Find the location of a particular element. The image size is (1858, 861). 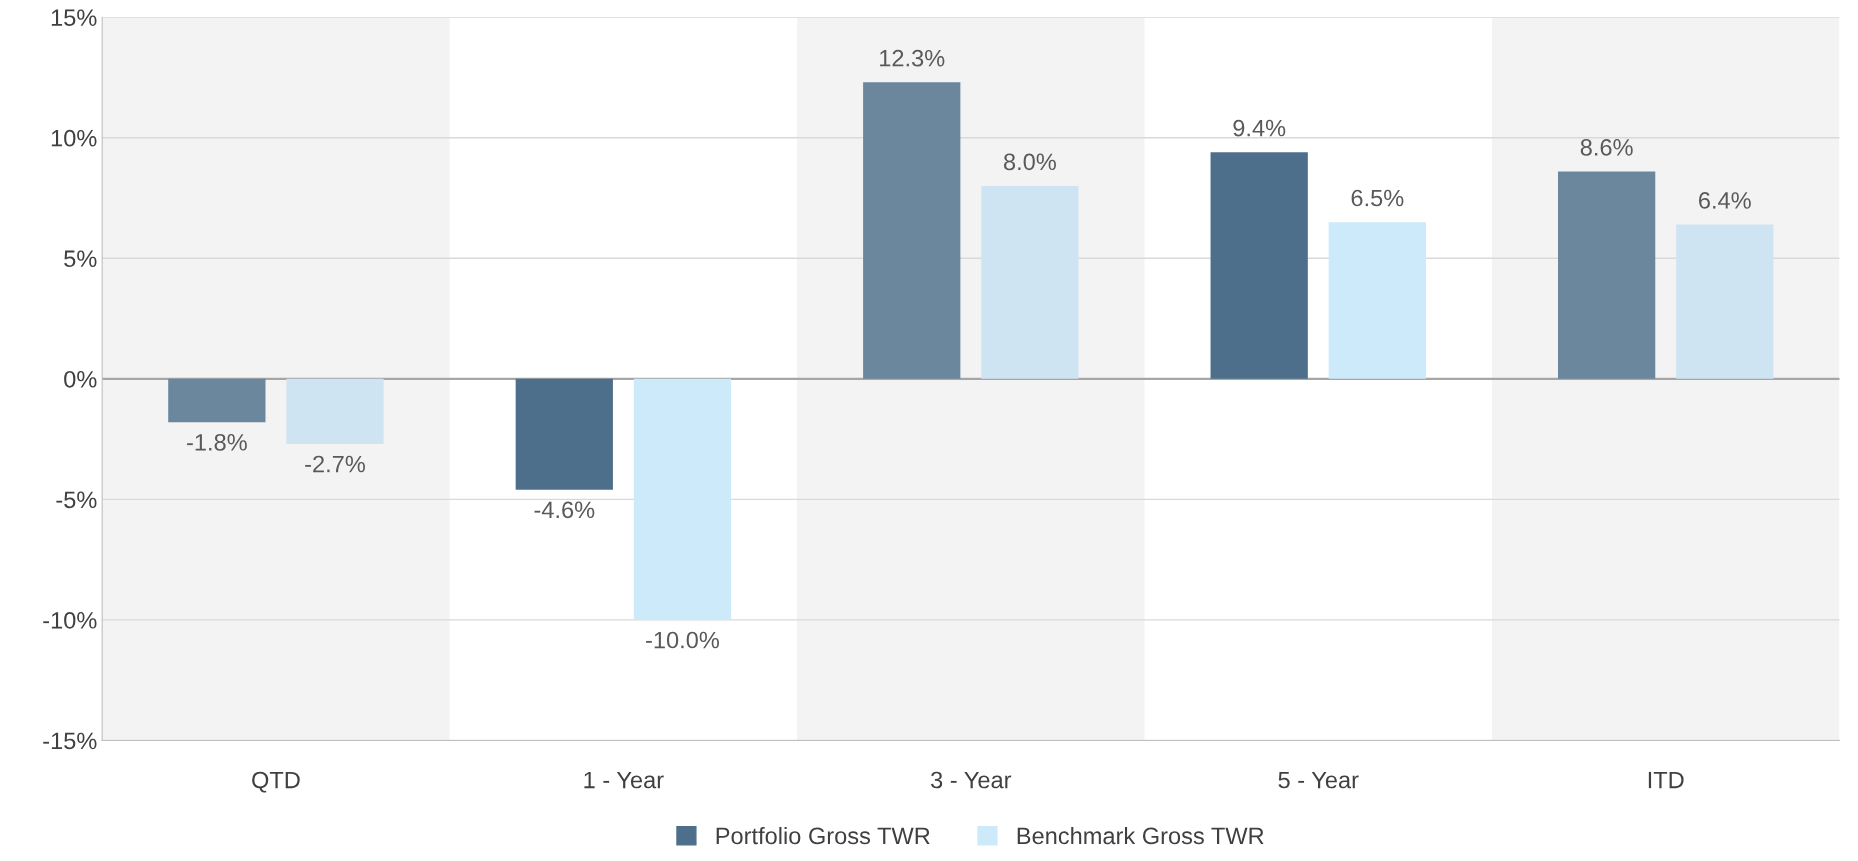

data-label: 8.6% is located at coordinates (1606, 147).